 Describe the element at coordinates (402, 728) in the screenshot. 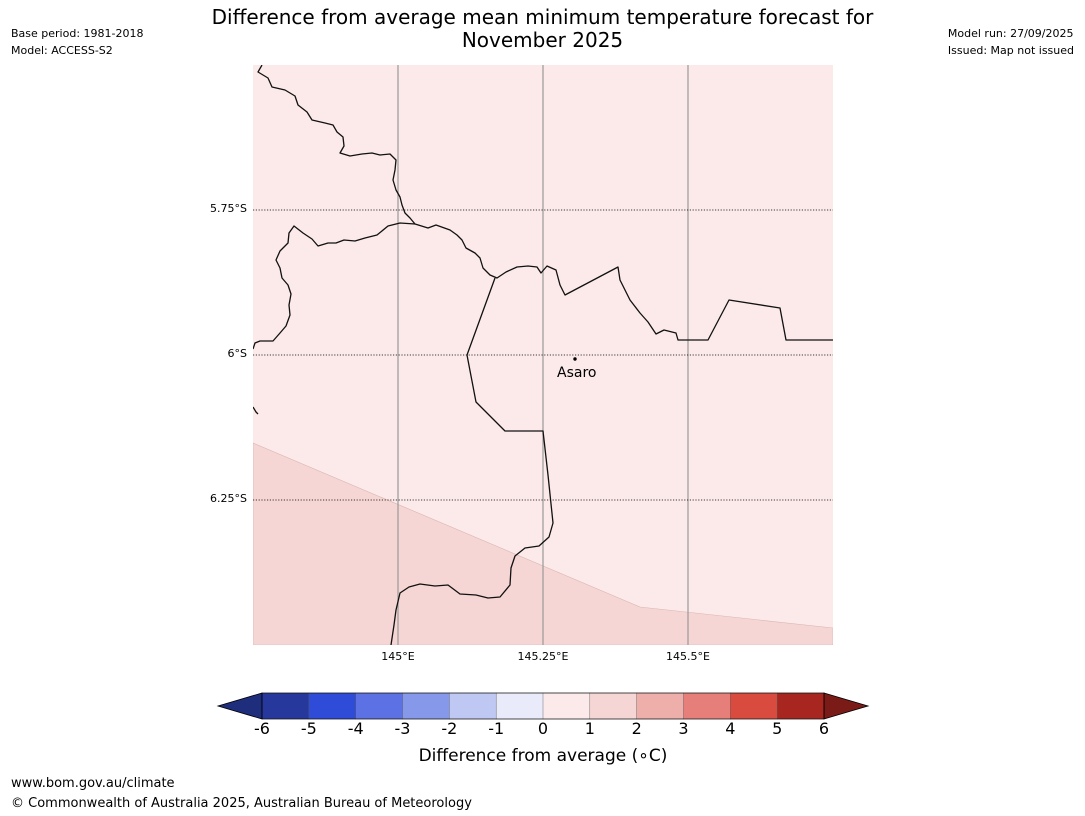

I see `colorbar-tick-label: -3` at that location.